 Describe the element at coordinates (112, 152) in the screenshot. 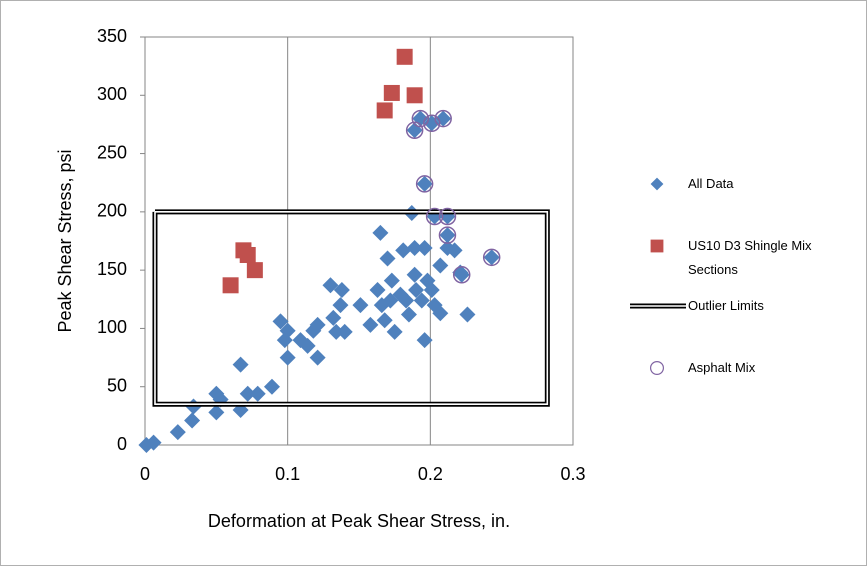

I see `y-tick-label: 250` at that location.